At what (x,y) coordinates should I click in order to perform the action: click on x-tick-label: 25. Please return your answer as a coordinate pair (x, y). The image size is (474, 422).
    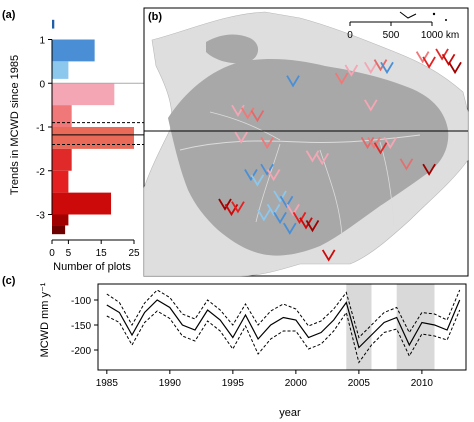
    Looking at the image, I should click on (134, 253).